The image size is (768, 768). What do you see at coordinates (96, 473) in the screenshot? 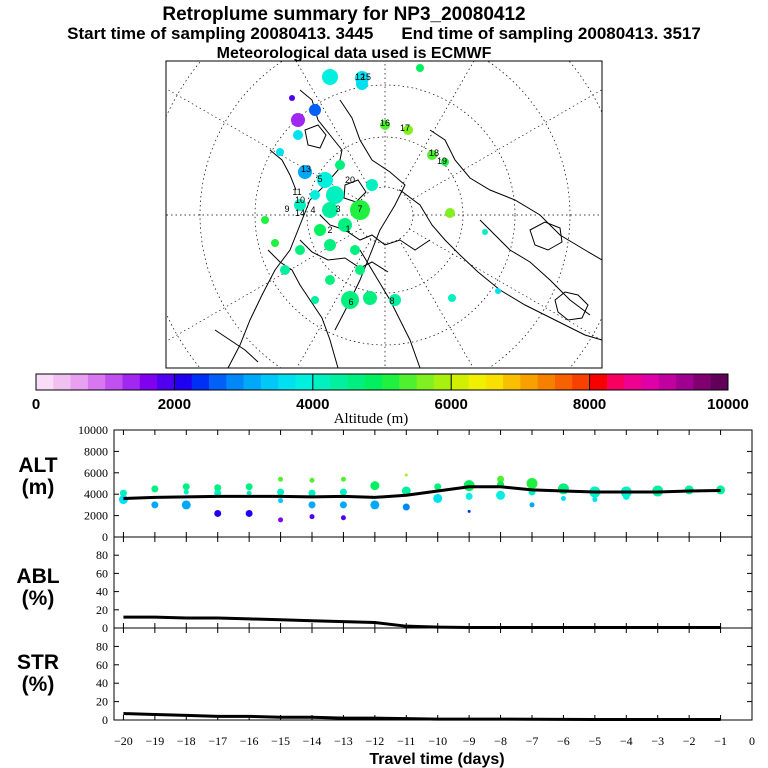
I see `y-tick-label: 6000` at bounding box center [96, 473].